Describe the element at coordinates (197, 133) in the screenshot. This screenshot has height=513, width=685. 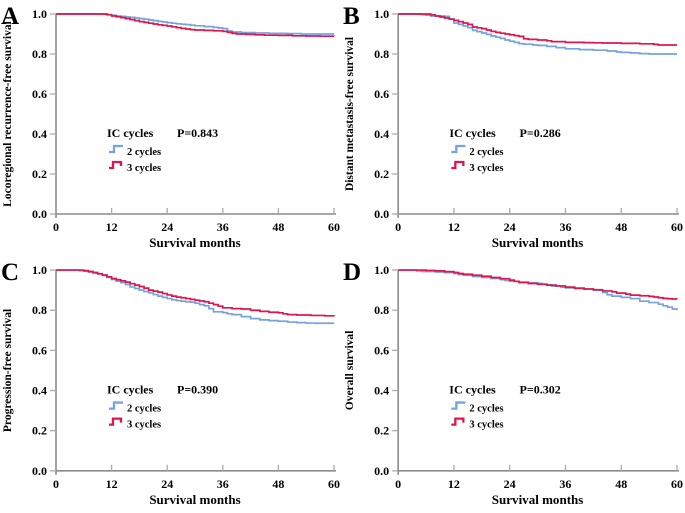
I see `p-value: P=0.843` at that location.